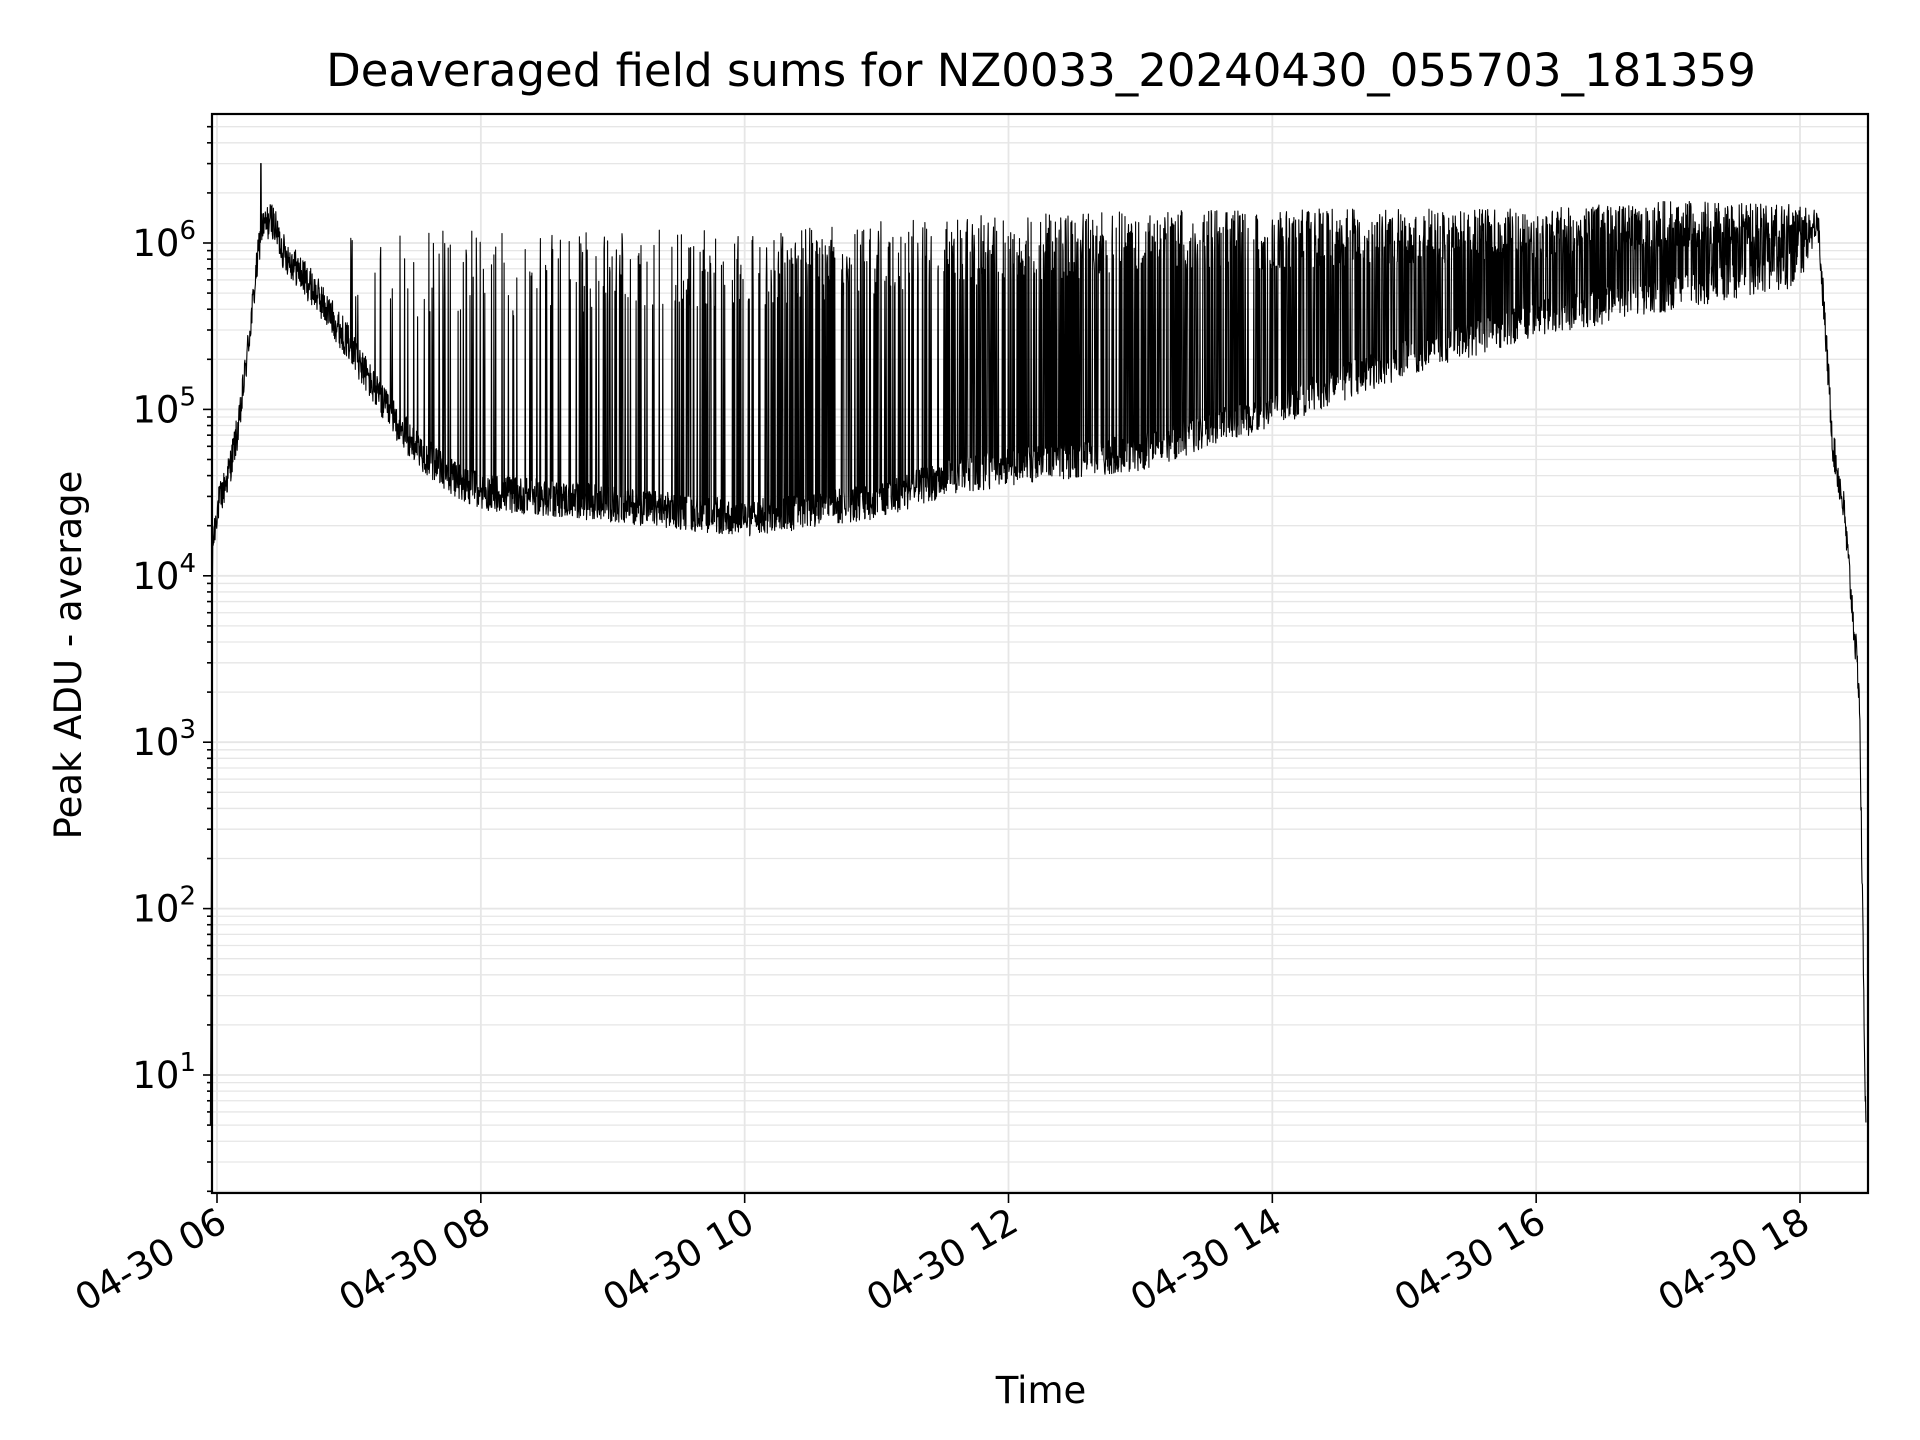 Image resolution: width=1920 pixels, height=1440 pixels. What do you see at coordinates (187, 397) in the screenshot?
I see `y-tick-exponent: 5` at bounding box center [187, 397].